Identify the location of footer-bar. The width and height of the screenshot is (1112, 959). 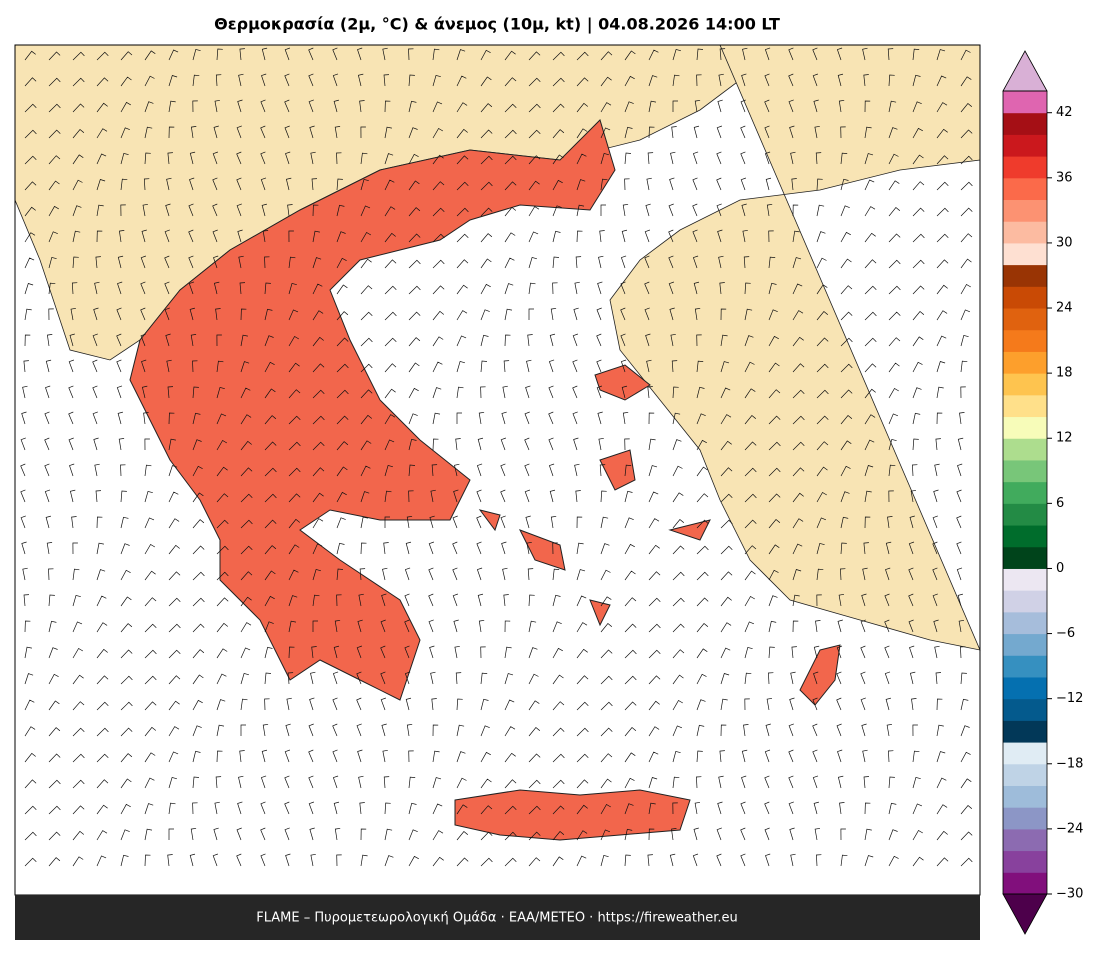
(497, 917).